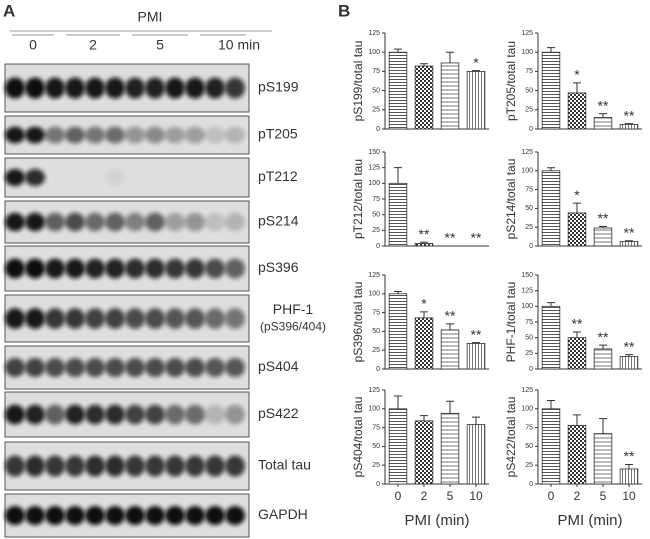  I want to click on group-label: 5, so click(160, 45).